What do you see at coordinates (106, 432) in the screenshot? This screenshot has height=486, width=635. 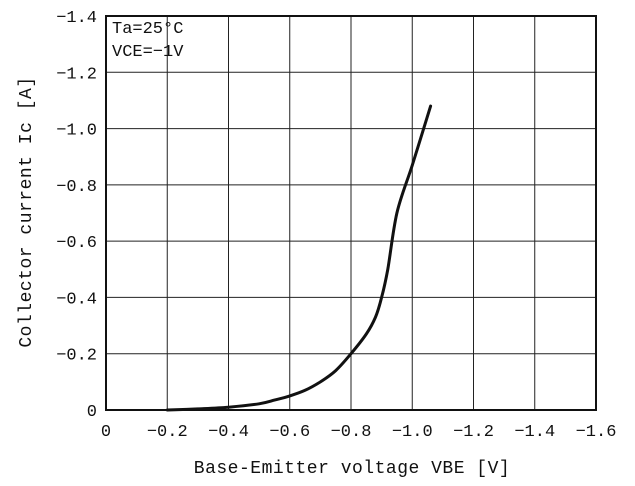 I see `x-tick-label: 0` at bounding box center [106, 432].